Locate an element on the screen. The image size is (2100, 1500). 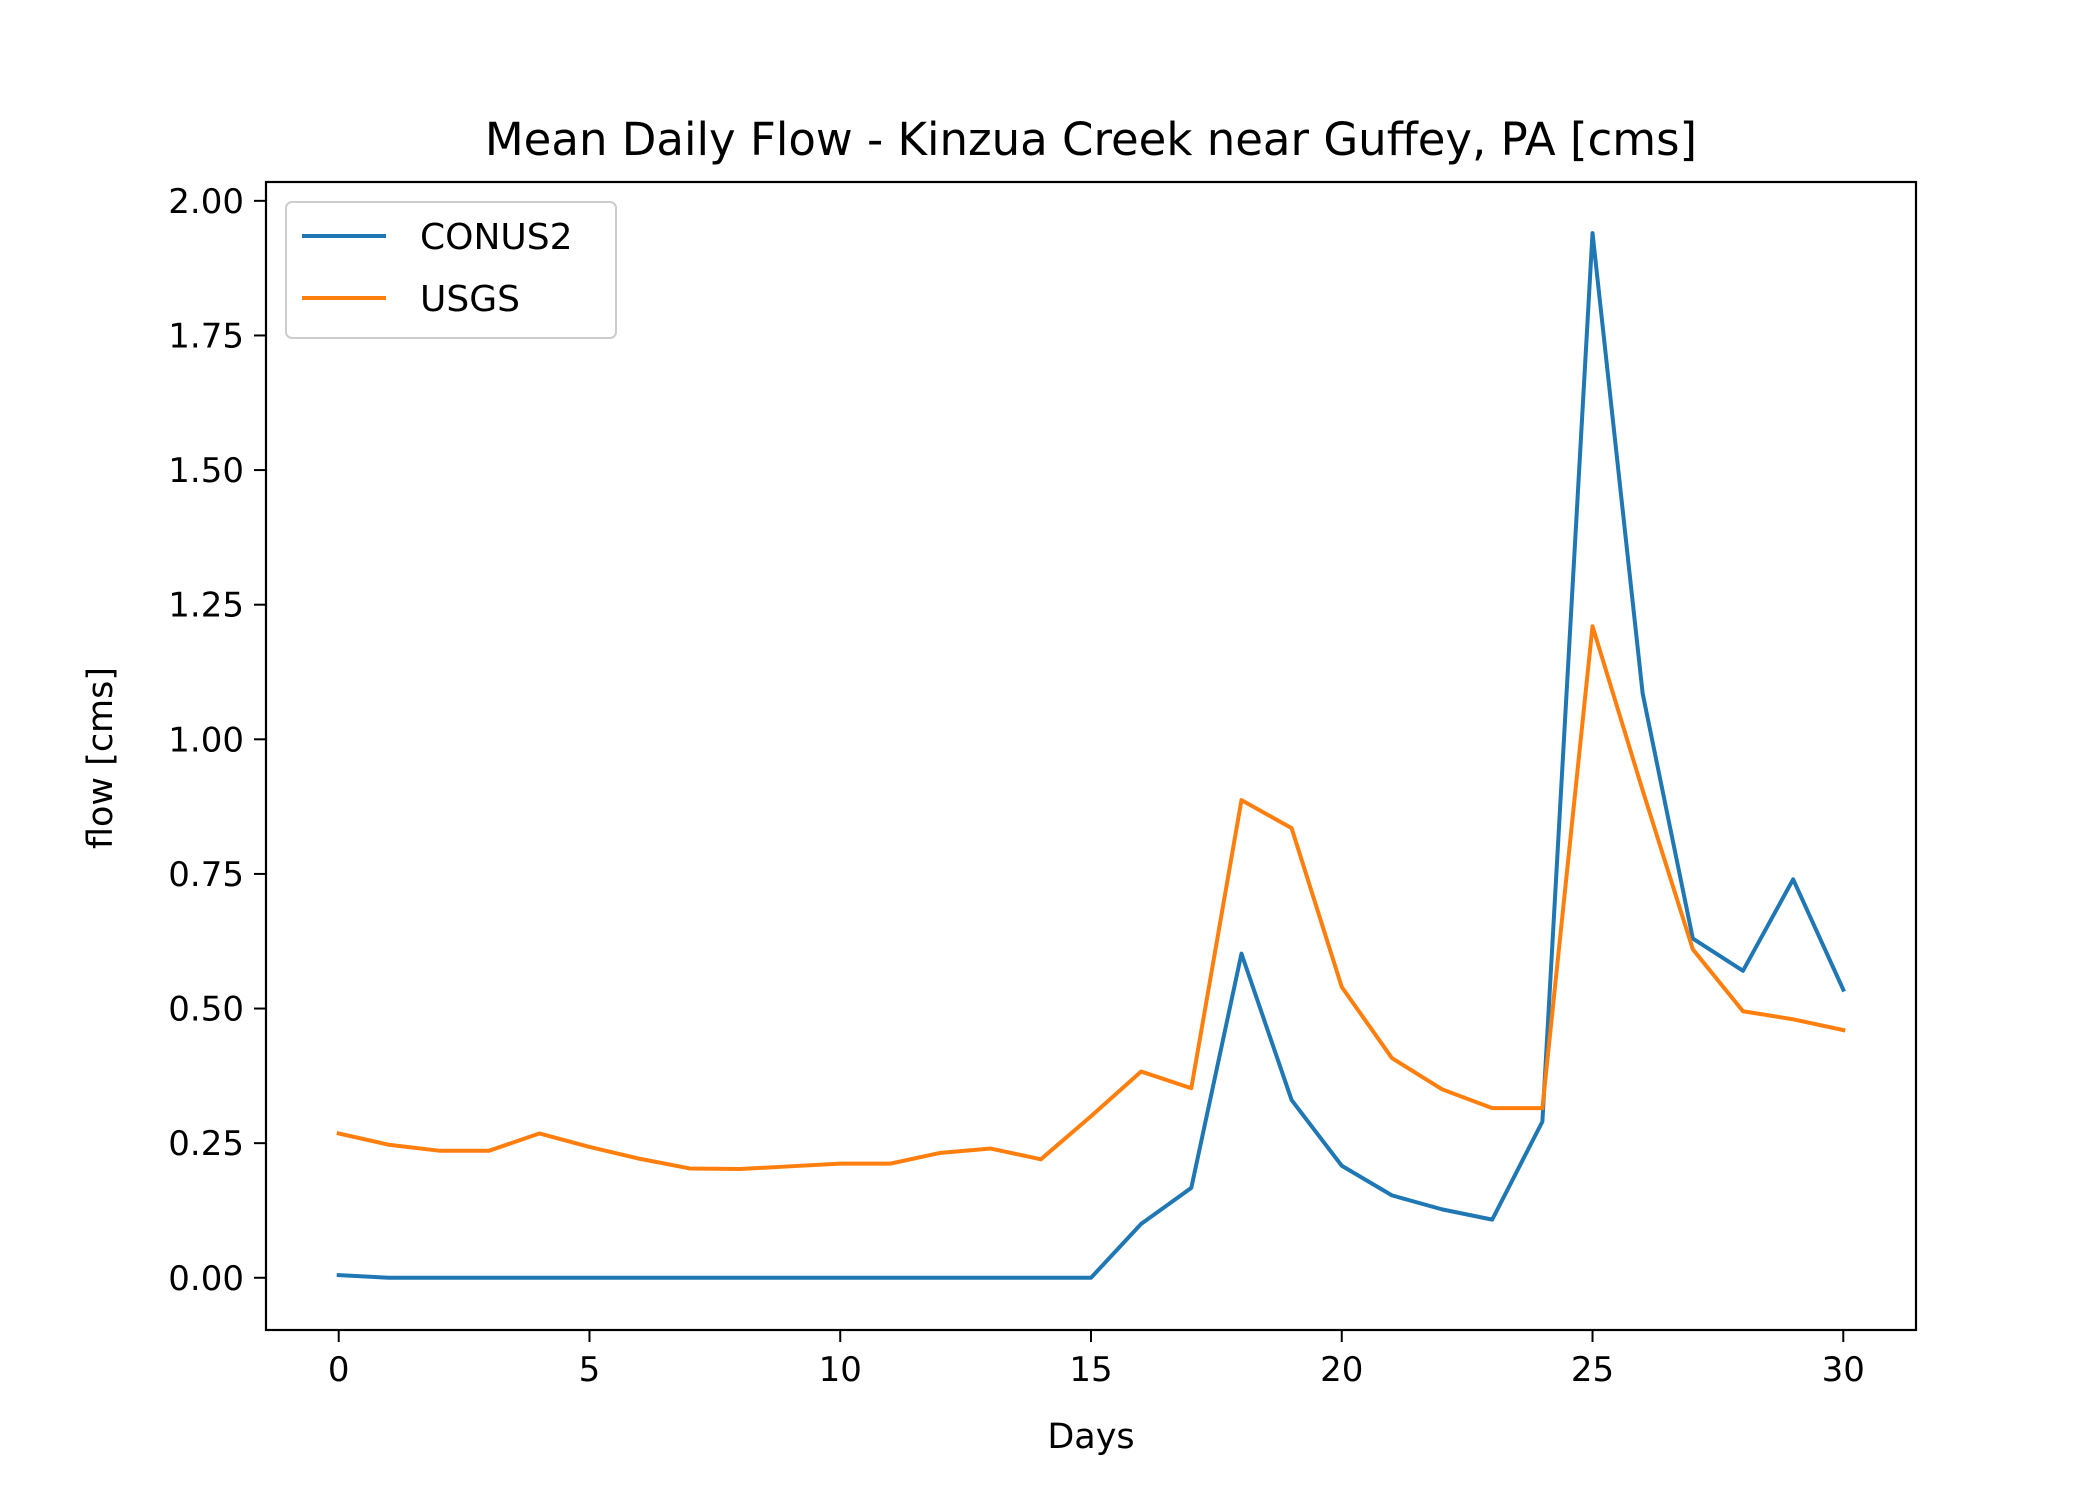
x-tick-label: 30 is located at coordinates (1843, 1370).